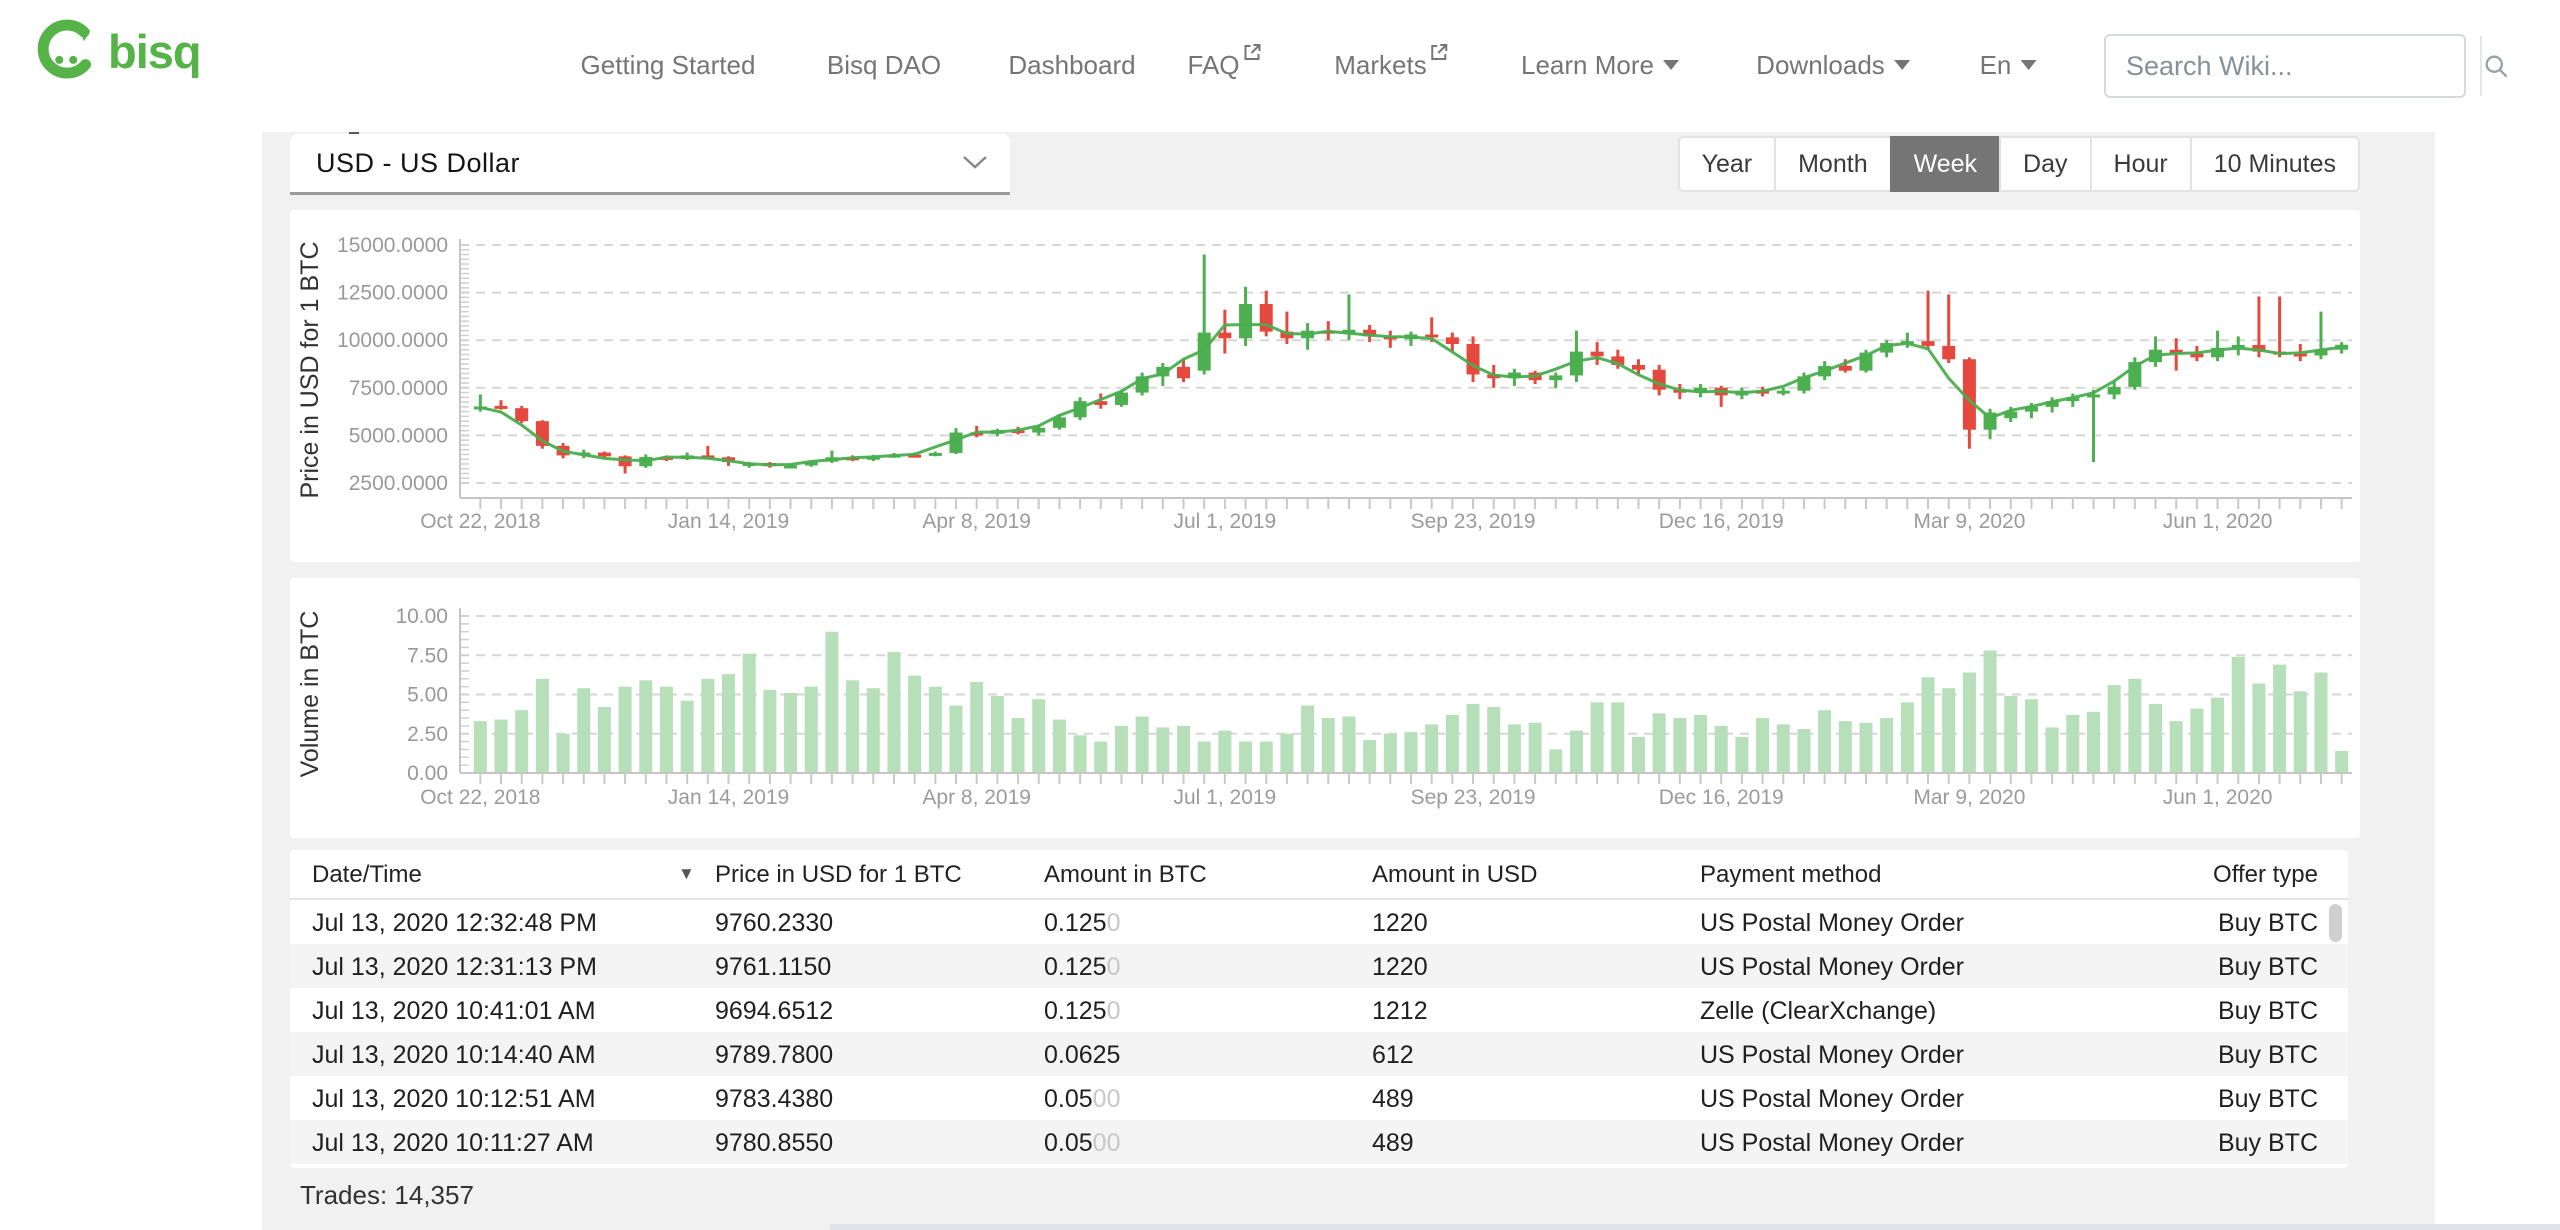 The height and width of the screenshot is (1230, 2560). I want to click on nav-item-bisq-dao: Bisq DAO, so click(884, 65).